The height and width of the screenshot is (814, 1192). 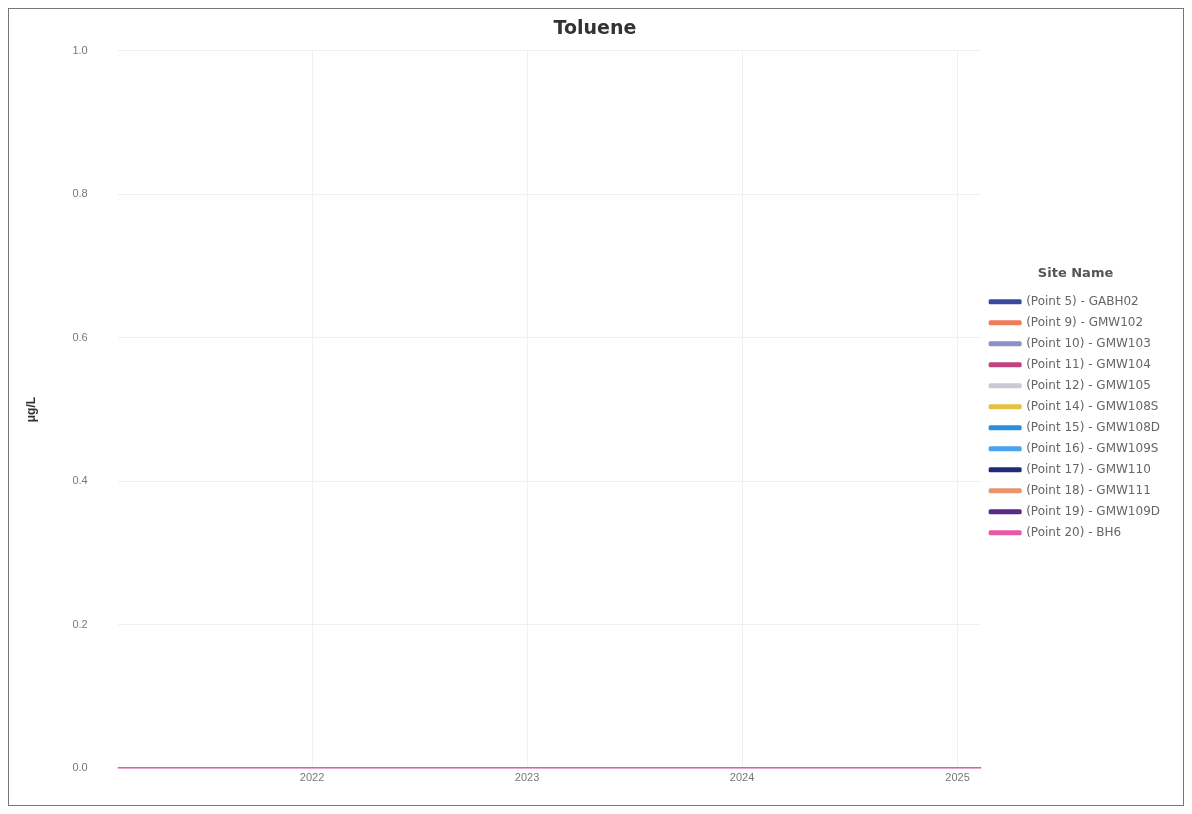 What do you see at coordinates (312, 777) in the screenshot?
I see `x-tick-label: 2022` at bounding box center [312, 777].